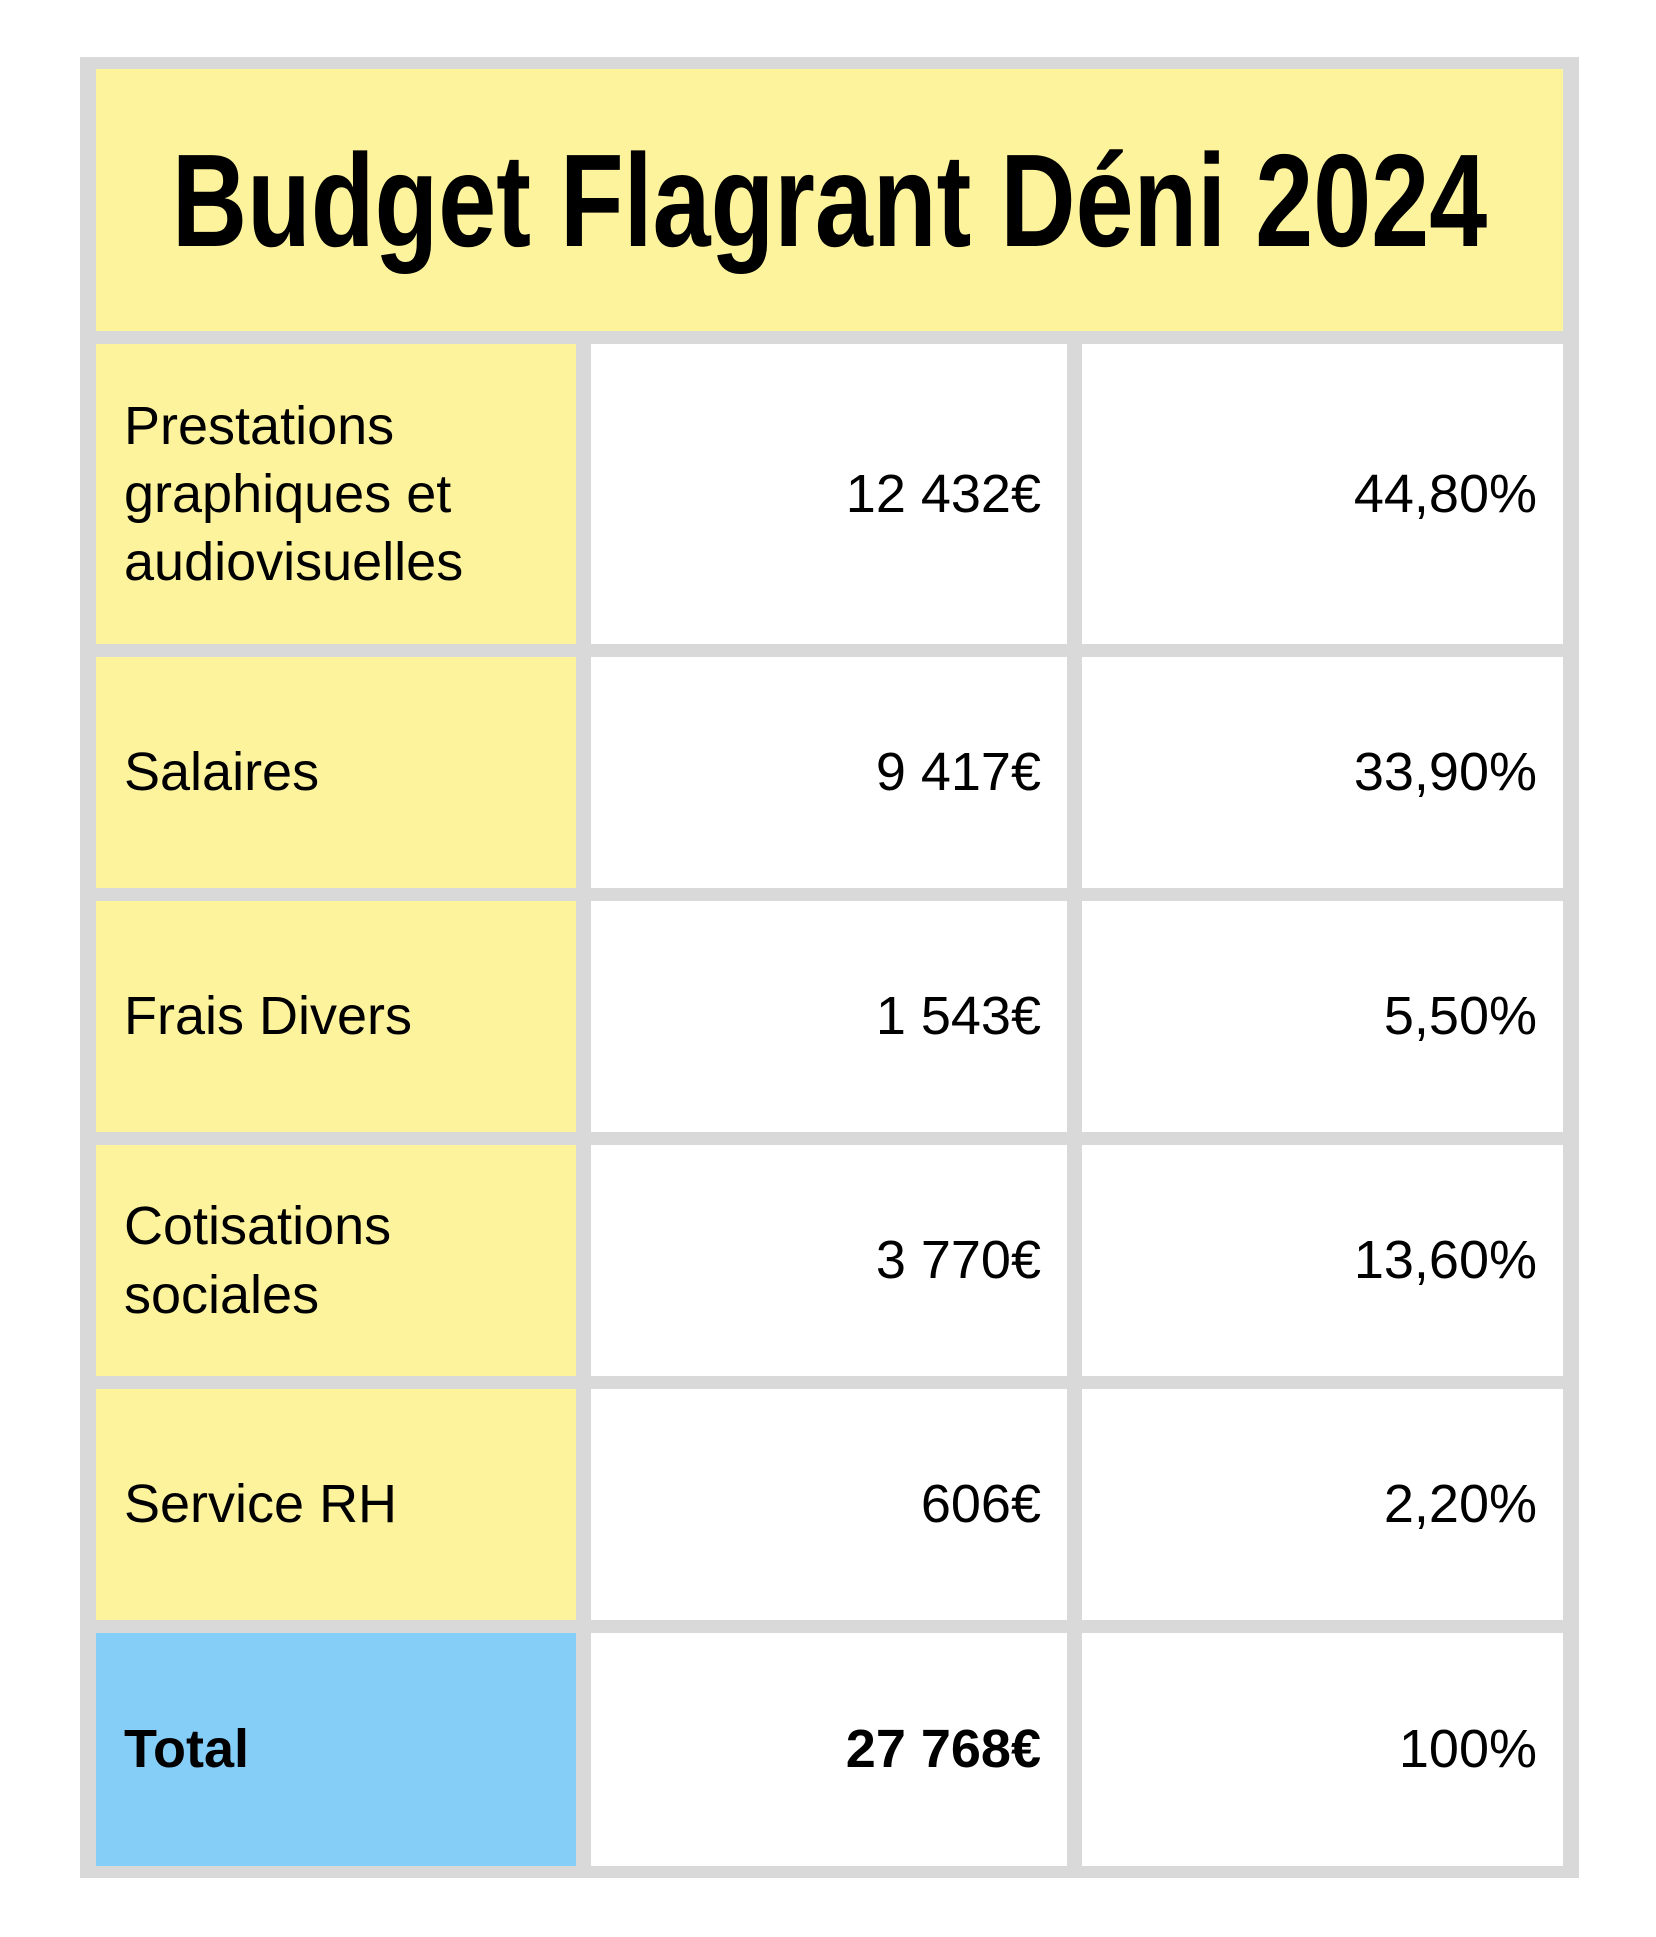 The image size is (1656, 1937). I want to click on table-row-frais-divers: Frais Divers 1 543€ 5,50%, so click(829, 1016).